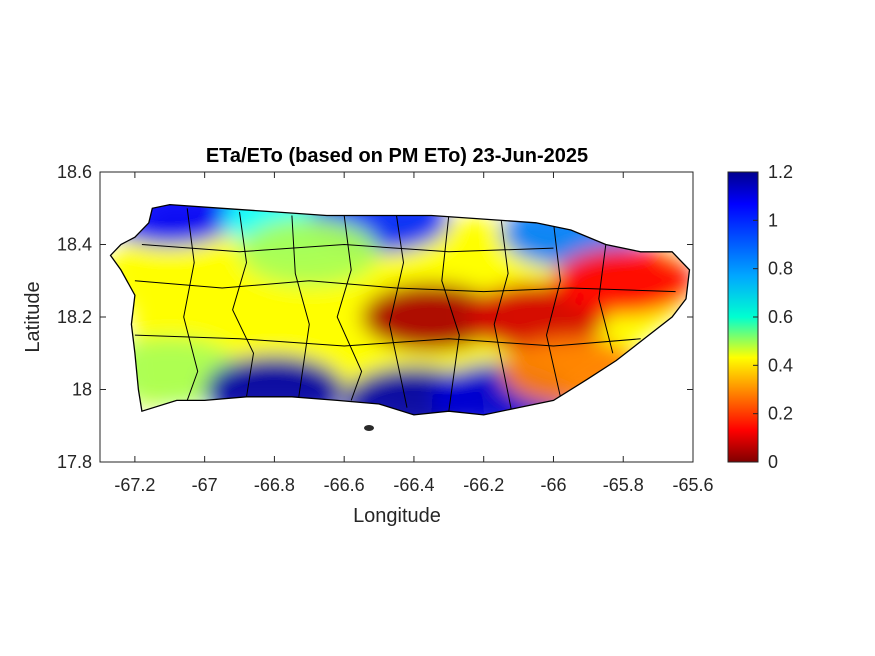 The height and width of the screenshot is (656, 875). I want to click on colorbar-axis: 0 0.2 0.4 0.6 0.8 1 1.2, so click(773, 317).